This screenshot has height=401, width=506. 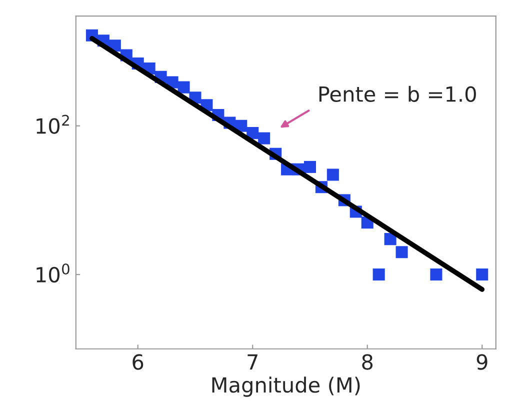 What do you see at coordinates (253, 362) in the screenshot?
I see `x-tick-label: 7` at bounding box center [253, 362].